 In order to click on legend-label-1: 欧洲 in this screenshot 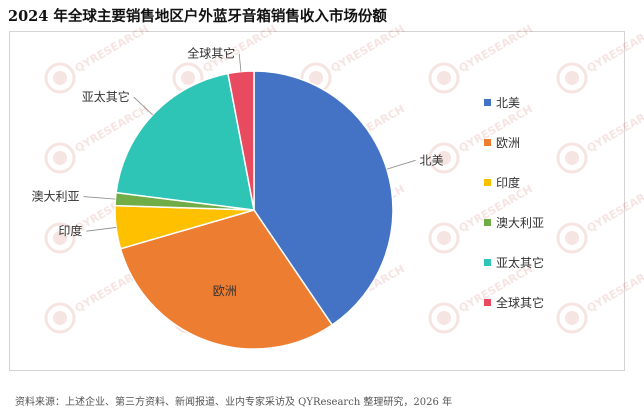, I will do `click(508, 143)`.